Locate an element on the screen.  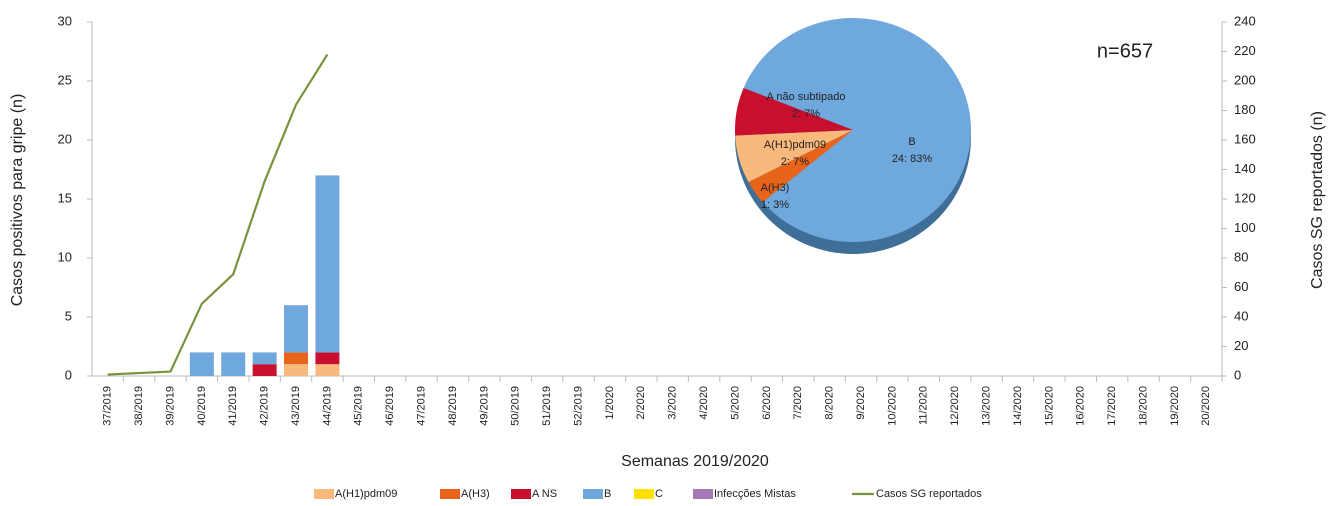
x-tick-label: 10/2020 is located at coordinates (892, 406).